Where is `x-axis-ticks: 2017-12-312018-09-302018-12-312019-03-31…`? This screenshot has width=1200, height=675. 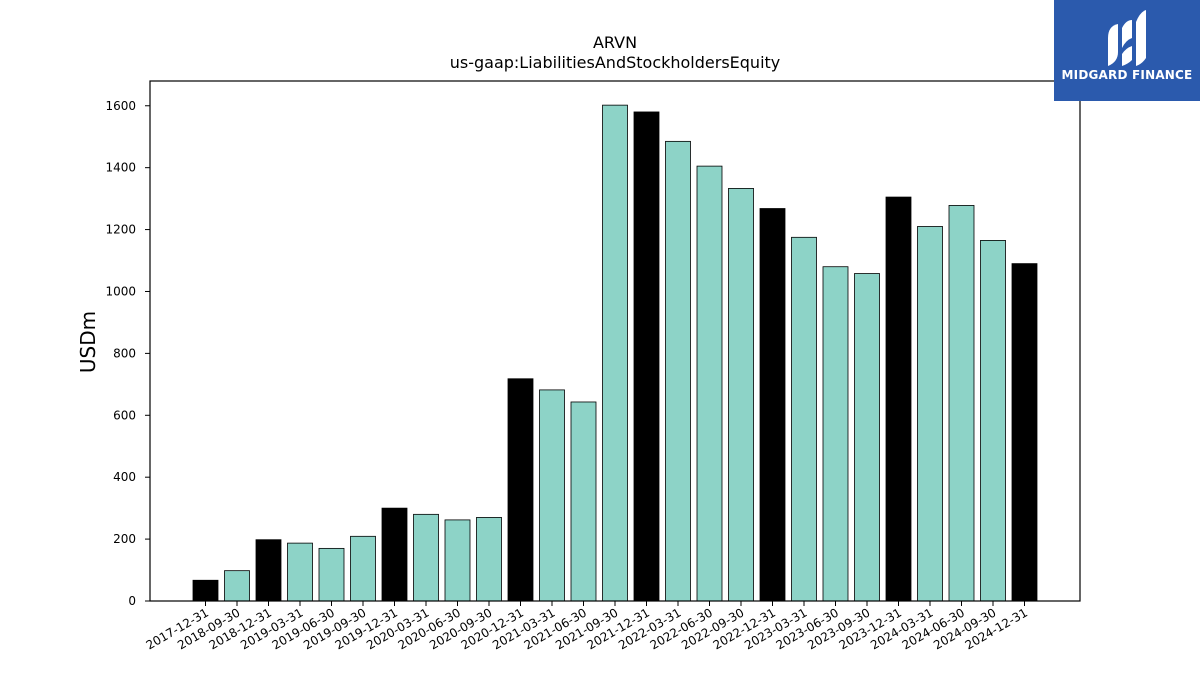
x-axis-ticks: 2017-12-312018-09-302018-12-312019-03-31… is located at coordinates (587, 626).